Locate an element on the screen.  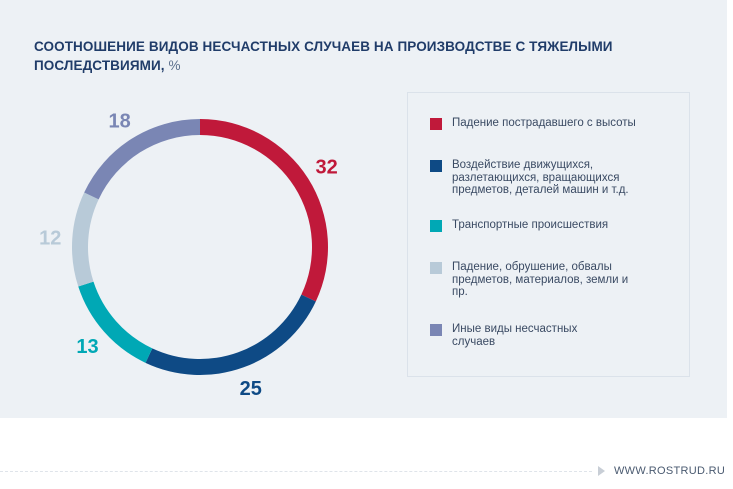
legend-label: Падение пострадавшего с высоты is located at coordinates (544, 123).